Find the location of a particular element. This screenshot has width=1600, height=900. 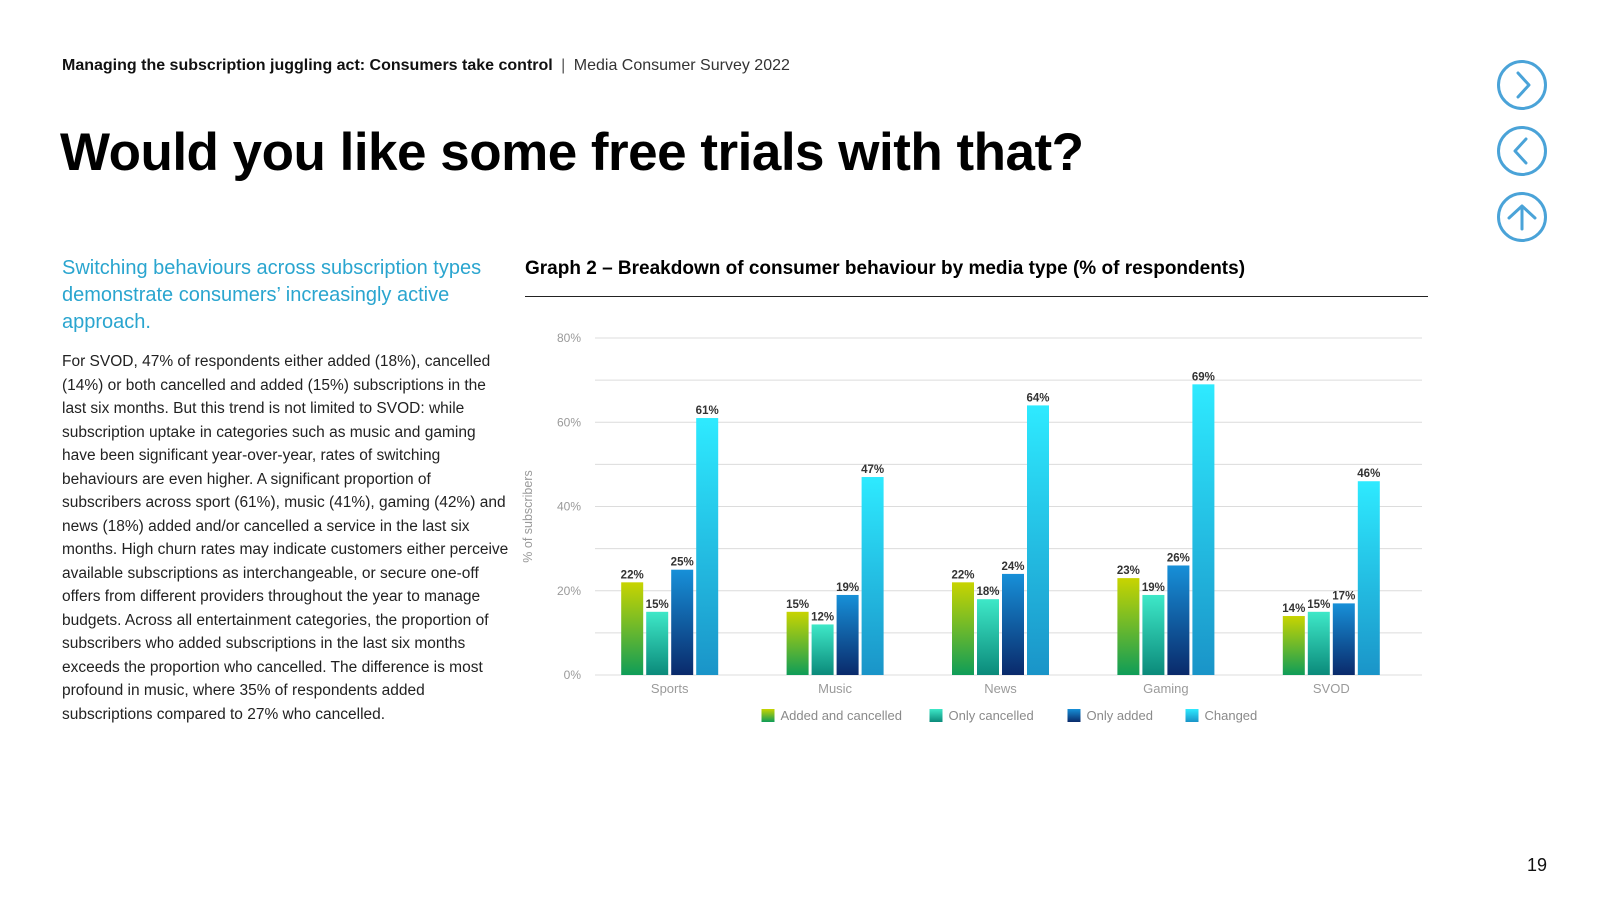

legend-label: Only added is located at coordinates (1120, 715).